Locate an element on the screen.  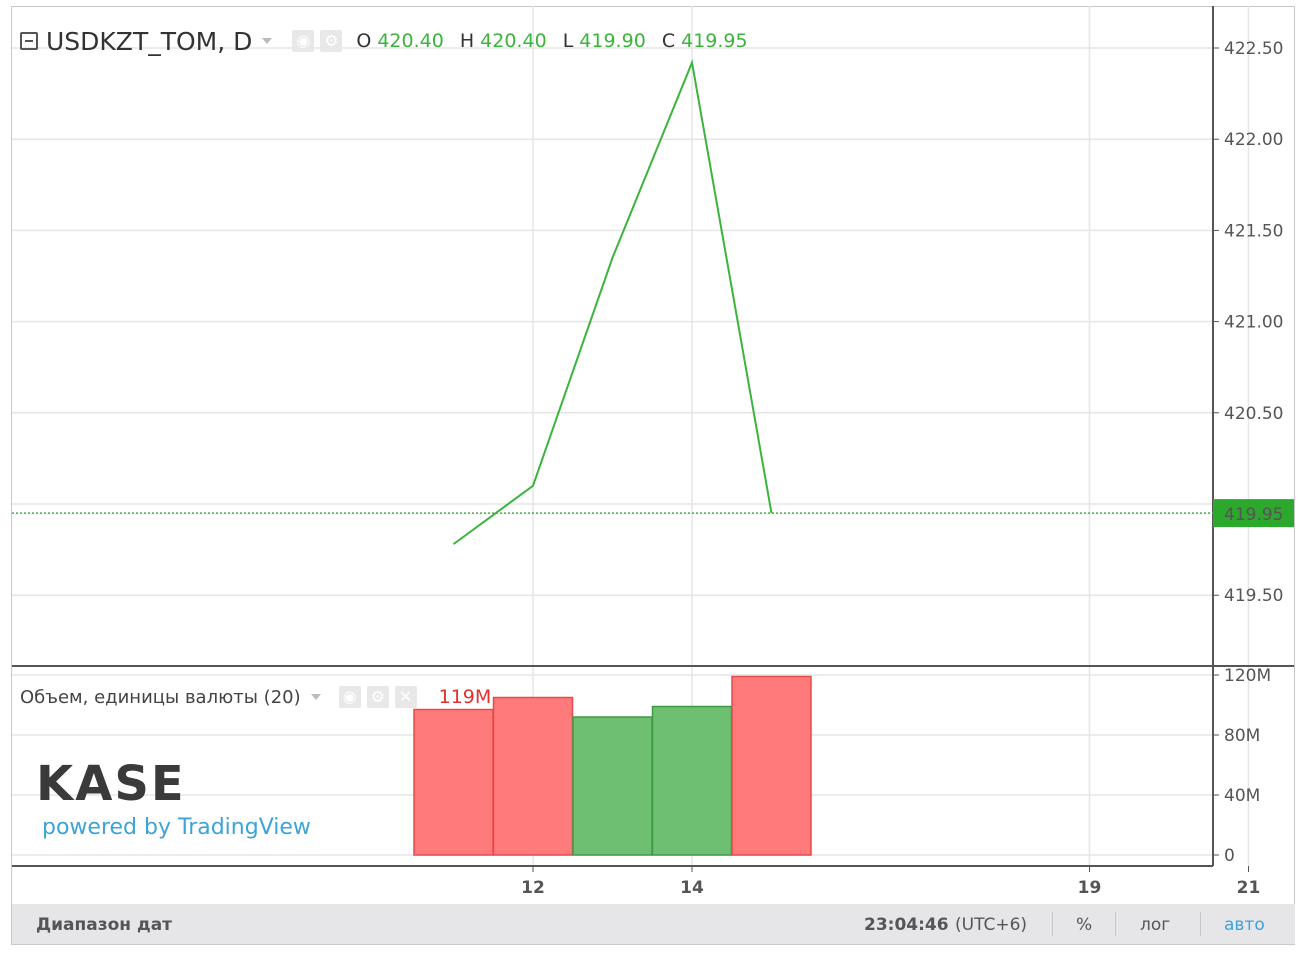
time-tick-label: 21 is located at coordinates (1249, 888).